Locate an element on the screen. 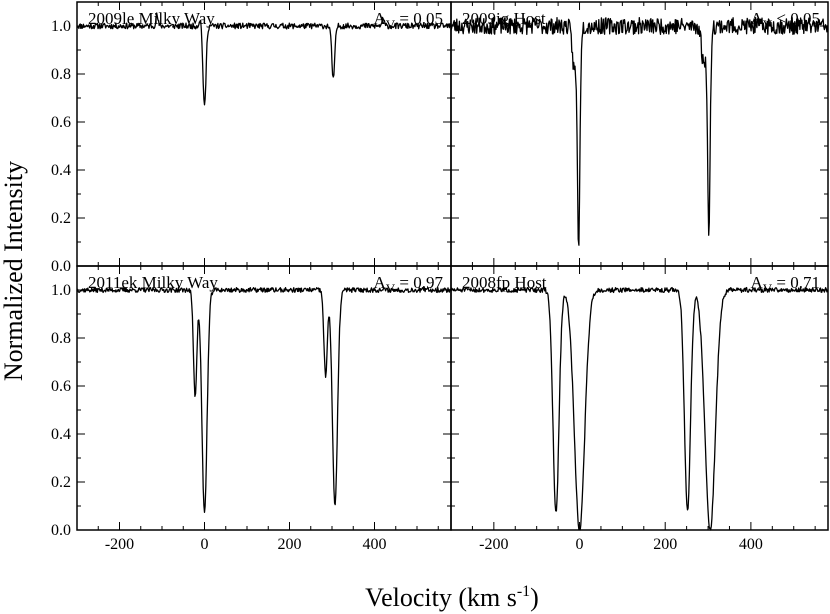 The width and height of the screenshot is (830, 614). x-axis-title-close: ) is located at coordinates (534, 597).